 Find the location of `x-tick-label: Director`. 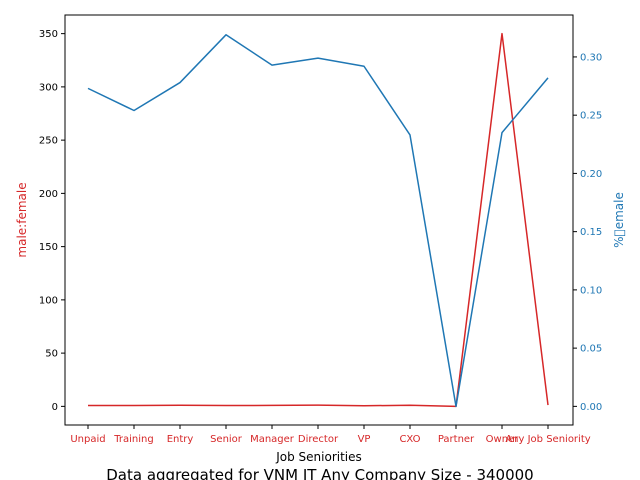

x-tick-label: Director is located at coordinates (318, 439).